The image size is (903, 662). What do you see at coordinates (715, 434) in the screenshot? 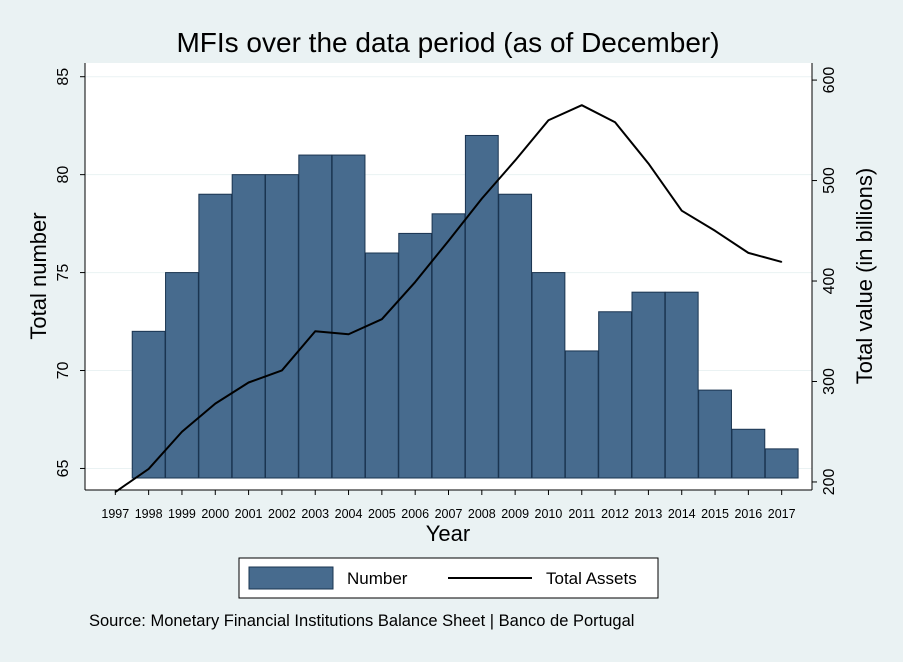
I see `bar-2015` at bounding box center [715, 434].